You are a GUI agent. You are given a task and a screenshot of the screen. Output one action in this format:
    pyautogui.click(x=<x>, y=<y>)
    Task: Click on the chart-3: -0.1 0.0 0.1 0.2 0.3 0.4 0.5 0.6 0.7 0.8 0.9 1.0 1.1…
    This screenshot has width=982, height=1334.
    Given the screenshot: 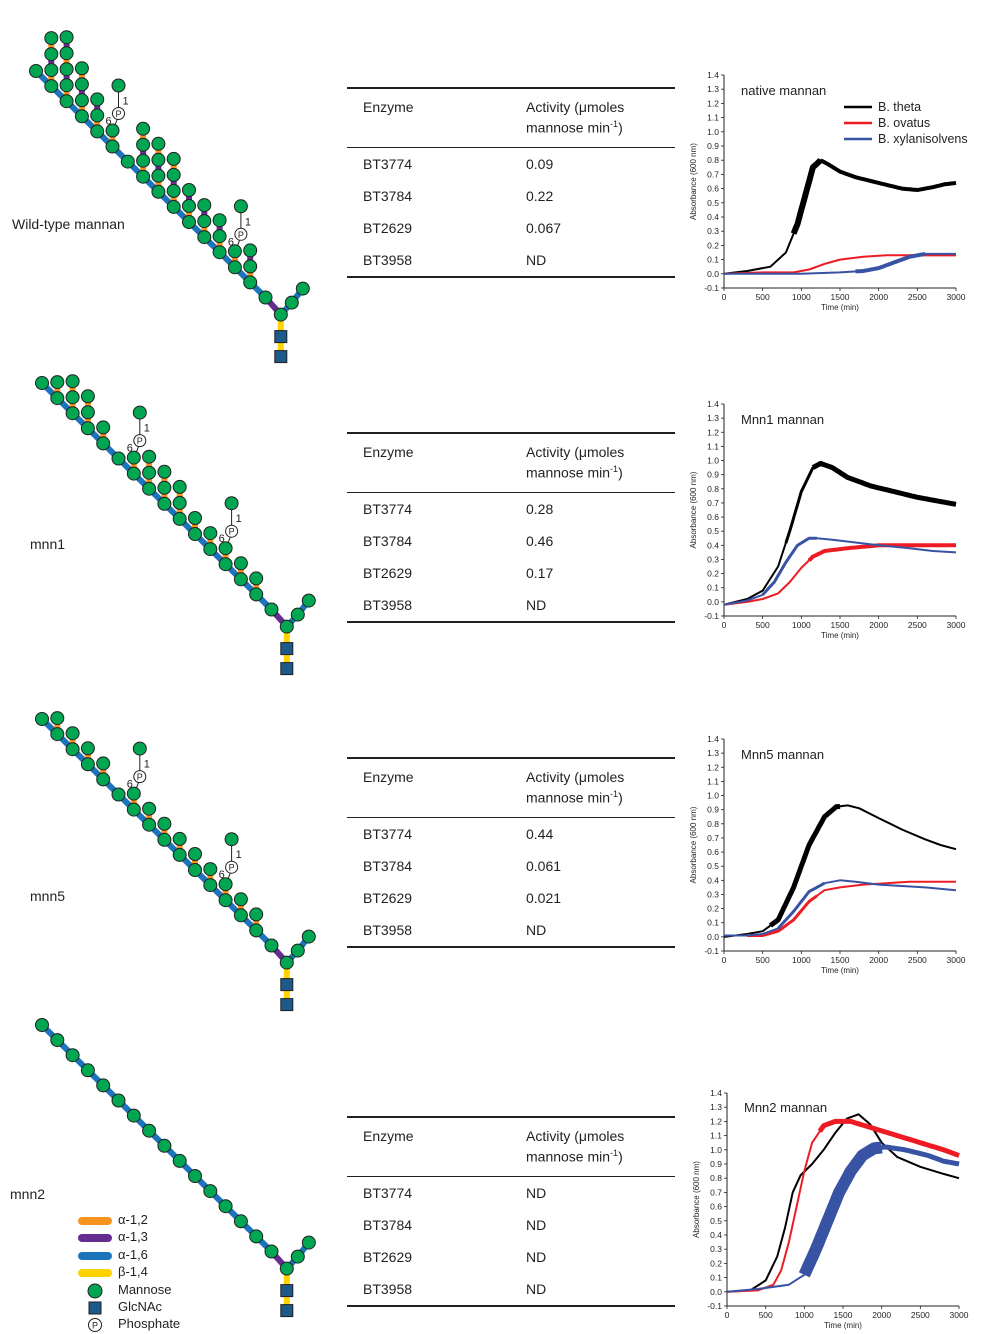 What is the action you would take?
    pyautogui.click(x=830, y=1209)
    